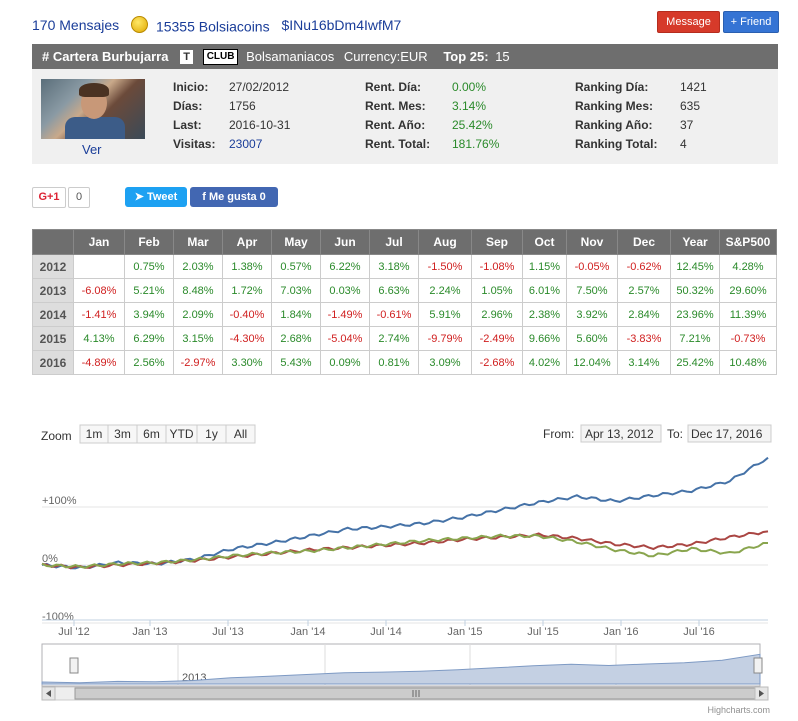 This screenshot has width=798, height=721. I want to click on return-cell: 7.50%, so click(592, 290).